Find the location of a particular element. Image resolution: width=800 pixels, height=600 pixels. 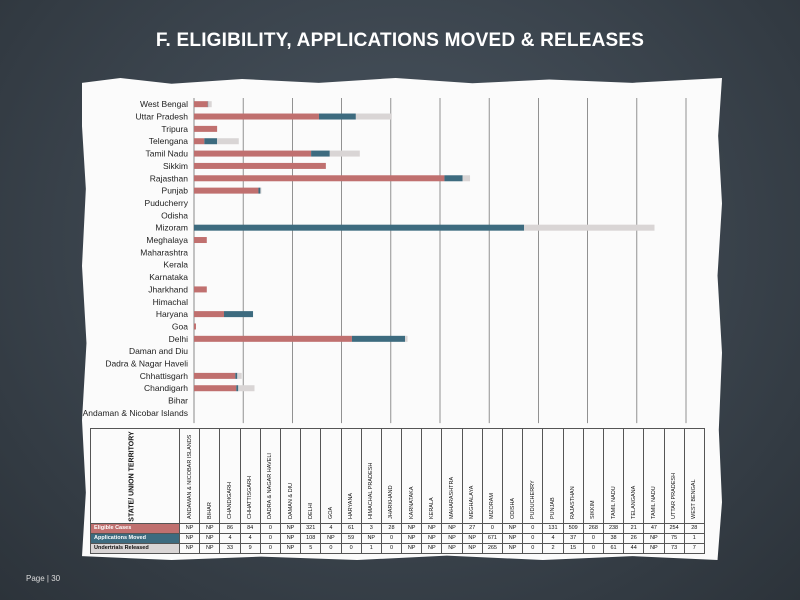

table-cell: 61 is located at coordinates (351, 528).